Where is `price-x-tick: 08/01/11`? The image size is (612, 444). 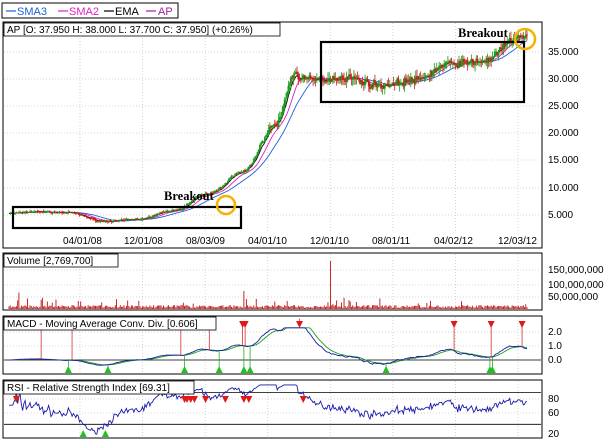 price-x-tick: 08/01/11 is located at coordinates (391, 241).